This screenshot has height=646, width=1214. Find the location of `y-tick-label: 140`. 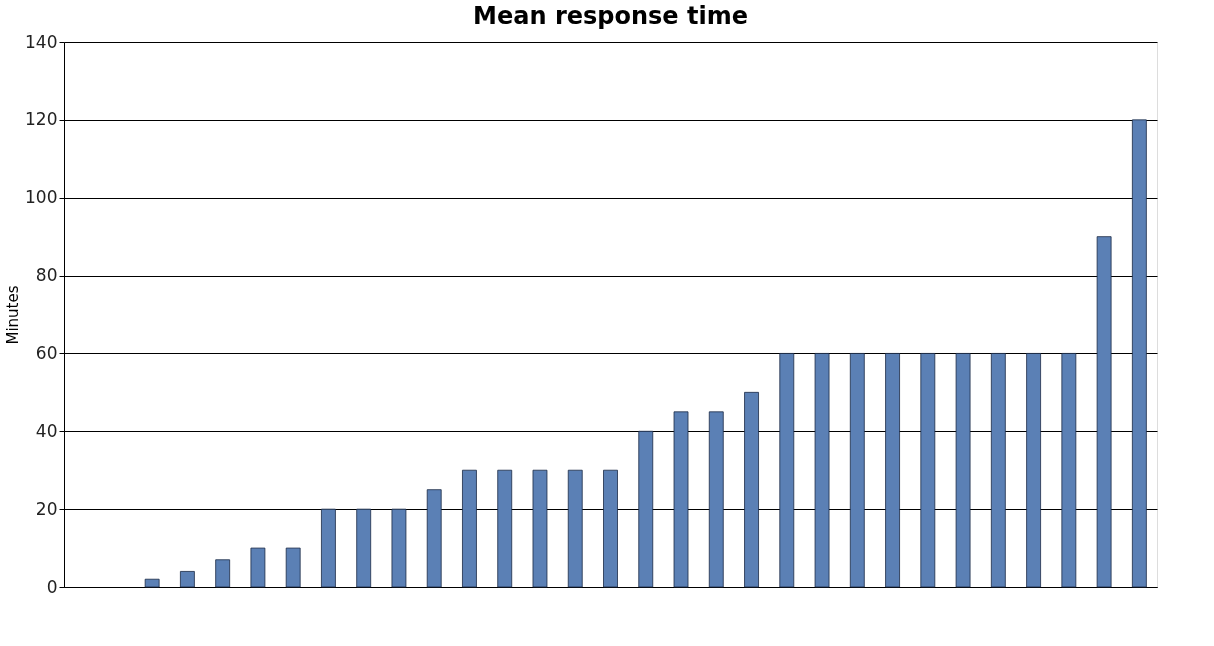

y-tick-label: 140 is located at coordinates (41, 41).